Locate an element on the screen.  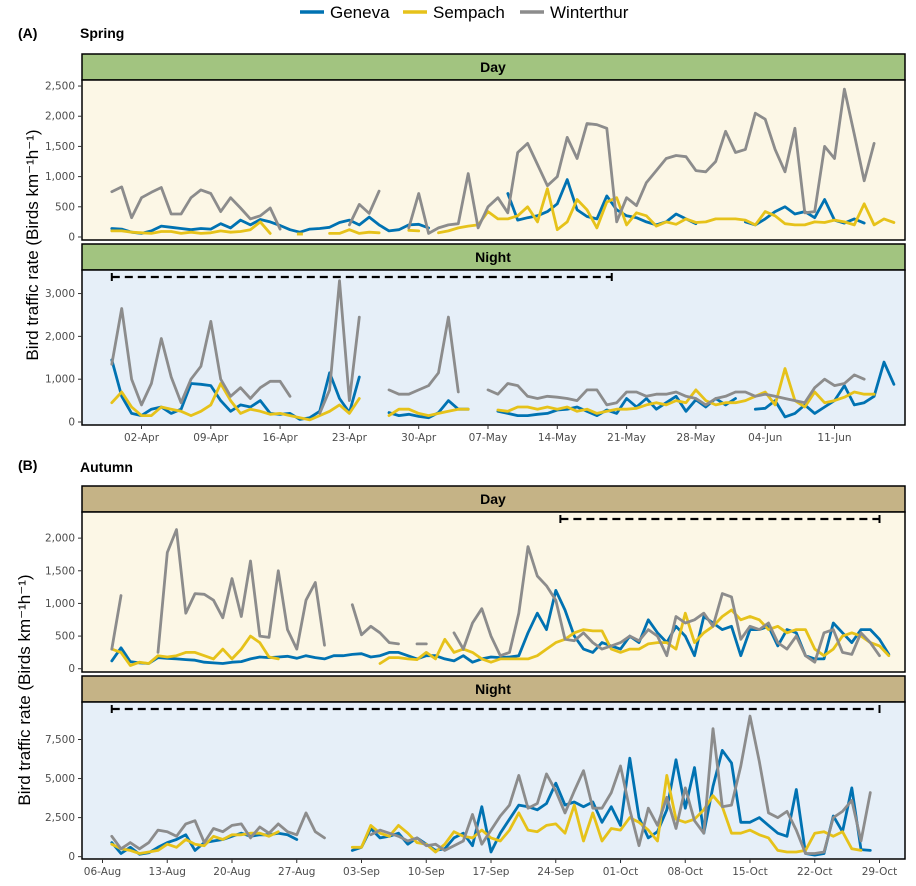
autumn-x-tick-label: 13-Aug is located at coordinates (167, 872).